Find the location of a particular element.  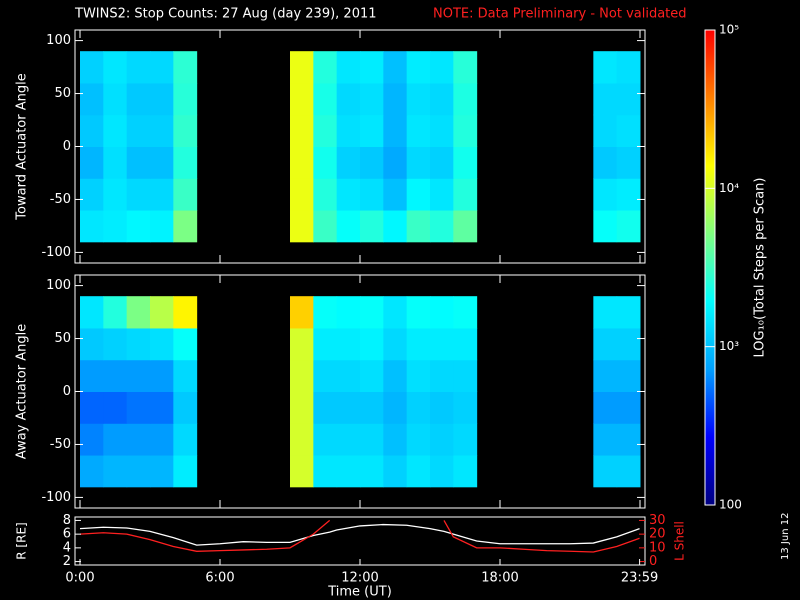

footer: 13 Jun 12 is located at coordinates (785, 536).